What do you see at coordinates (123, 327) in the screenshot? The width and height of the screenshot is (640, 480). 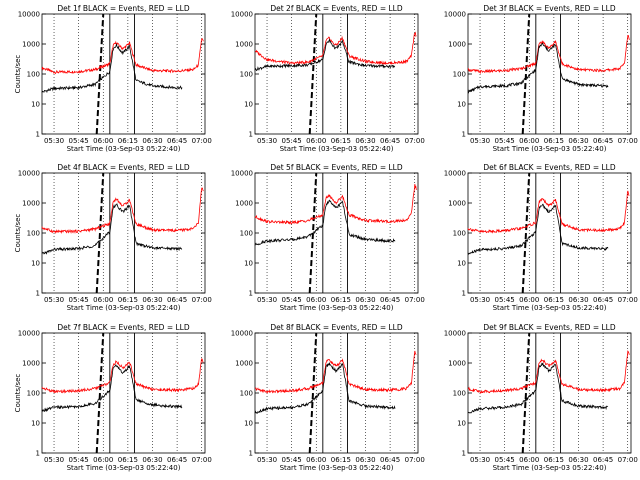 I see `panel-title: Det 7f BLACK = Events, RED = LLD` at bounding box center [123, 327].